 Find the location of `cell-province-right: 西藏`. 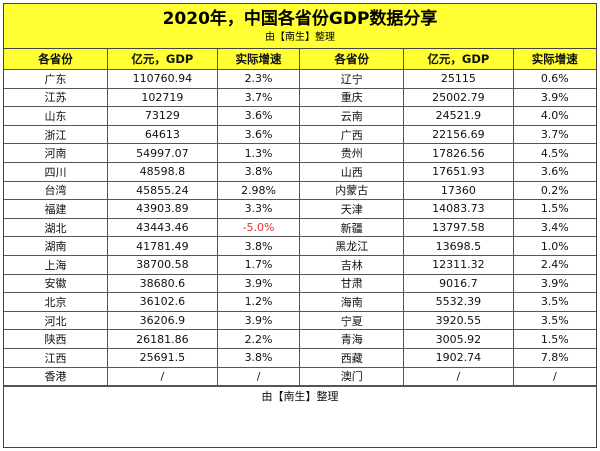

cell-province-right: 西藏 is located at coordinates (352, 357).